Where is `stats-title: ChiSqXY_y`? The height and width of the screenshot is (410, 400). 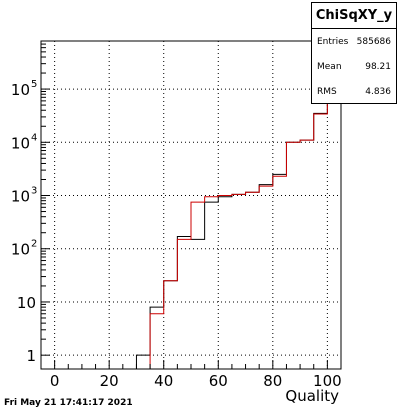 stats-title: ChiSqXY_y is located at coordinates (354, 16).